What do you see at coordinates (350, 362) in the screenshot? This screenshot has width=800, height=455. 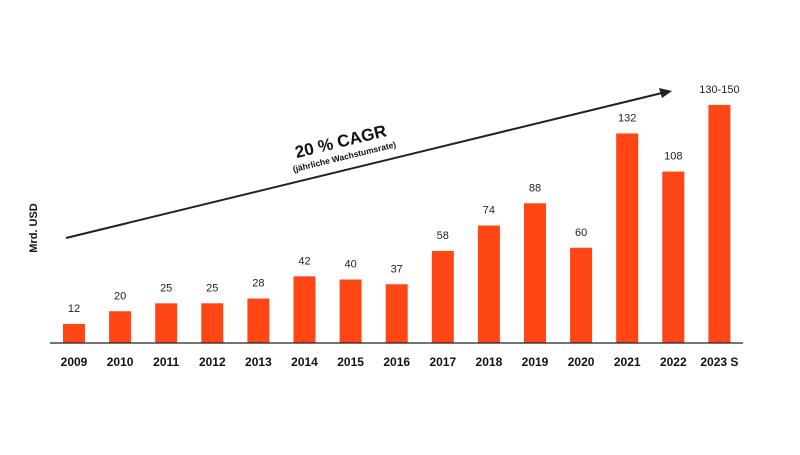 I see `x-tick-label: 2015` at bounding box center [350, 362].